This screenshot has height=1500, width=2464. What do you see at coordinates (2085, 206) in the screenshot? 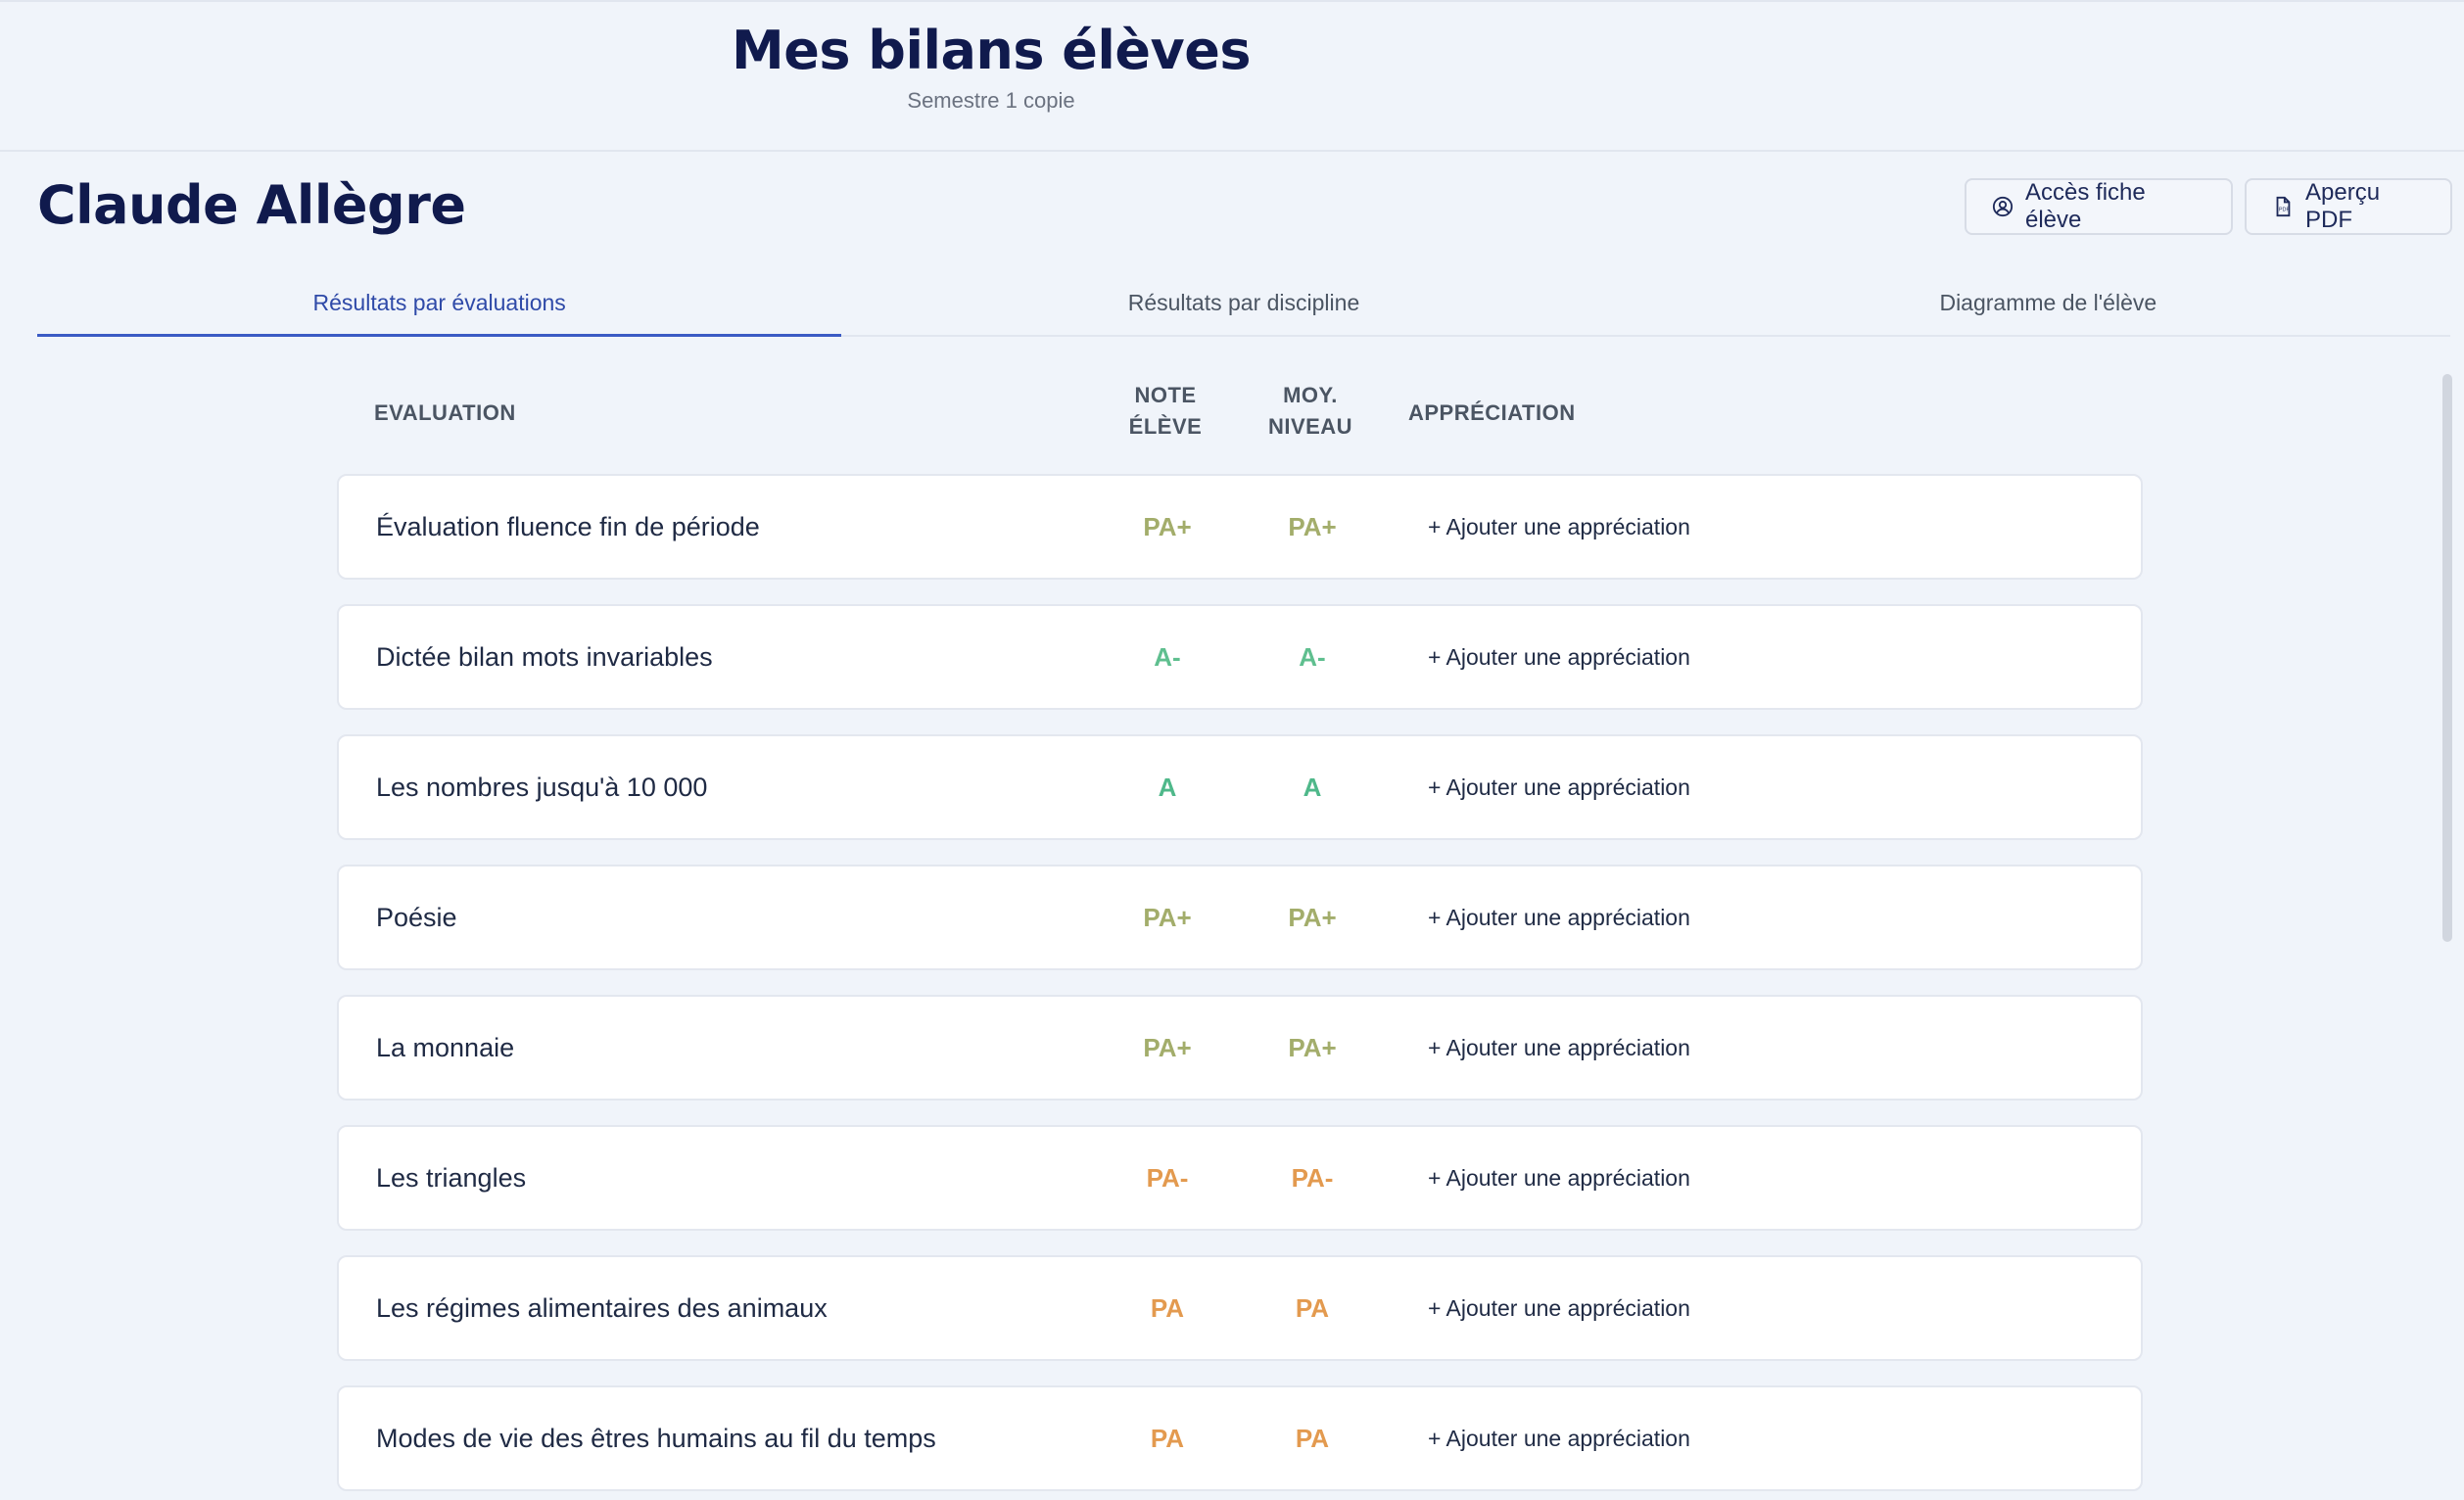
I see `access-student-sheet-label: Accès fiche élève` at bounding box center [2085, 206].